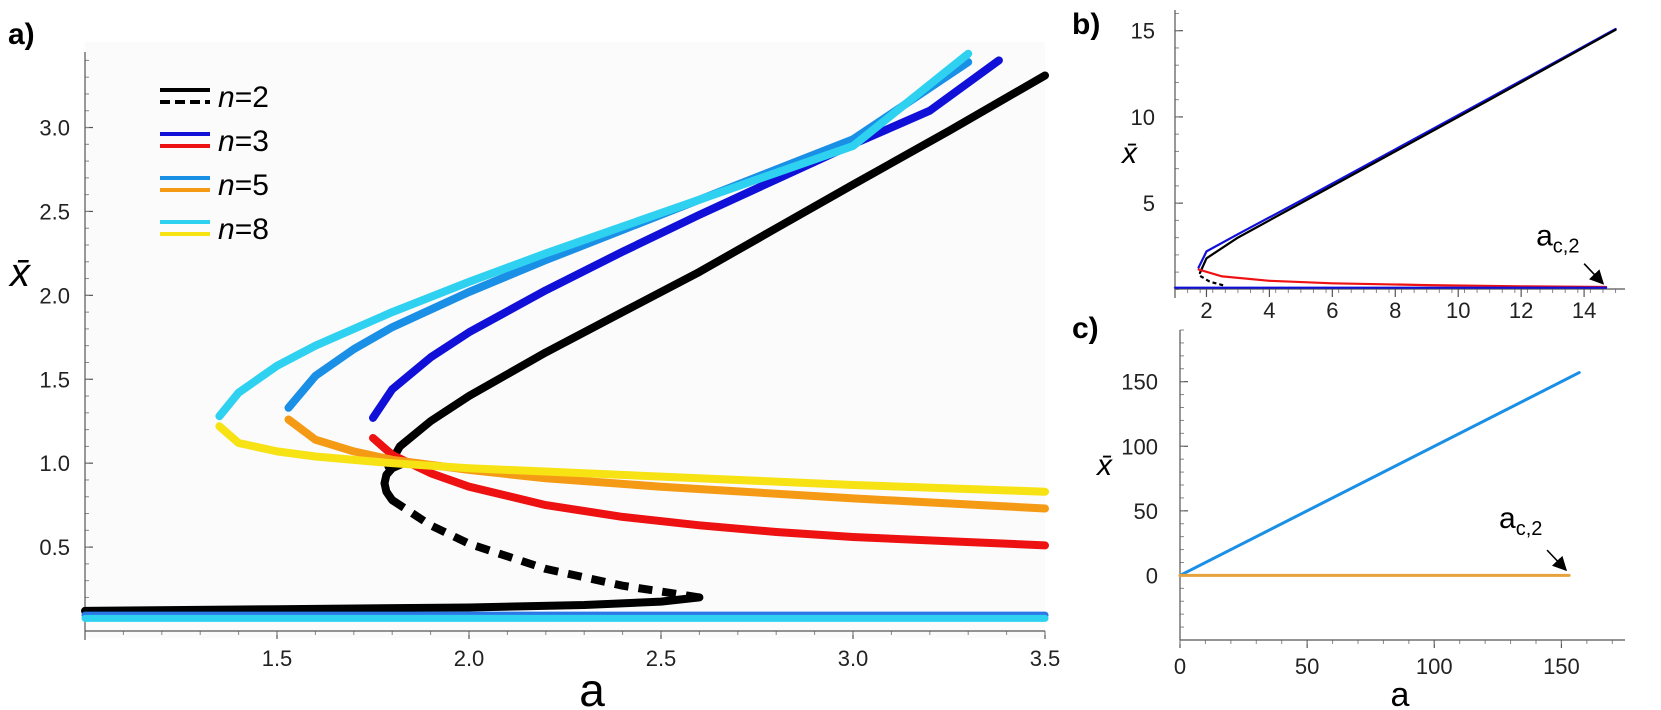 The image size is (1661, 710). Describe the element at coordinates (1557, 560) in the screenshot. I see `panel-c-annotation-arrow` at that location.